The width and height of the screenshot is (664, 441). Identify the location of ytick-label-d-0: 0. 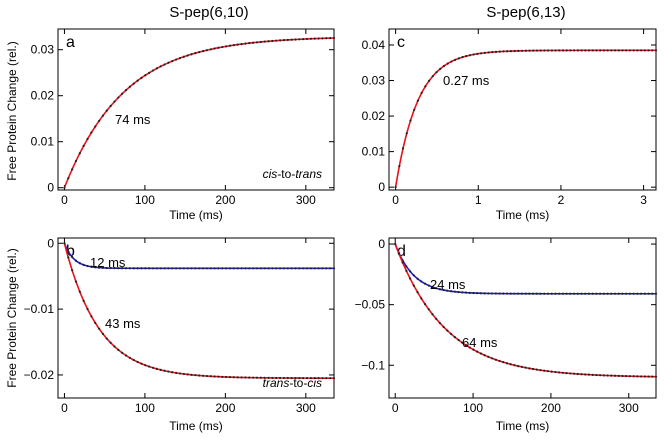
(381, 244).